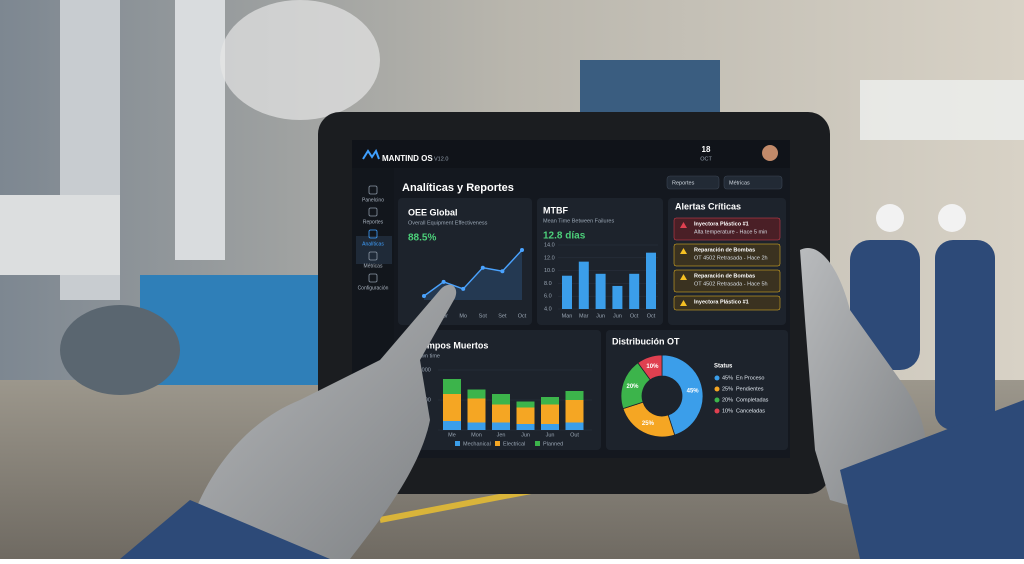  Describe the element at coordinates (373, 266) in the screenshot. I see `nav-item: Métricas` at that location.